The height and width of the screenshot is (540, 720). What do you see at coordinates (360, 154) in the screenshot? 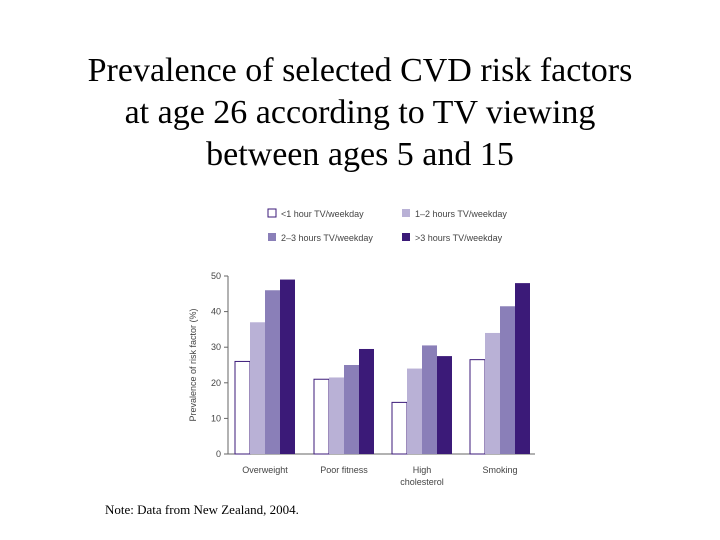
I see `title-line-3: between ages 5 and 15` at bounding box center [360, 154].